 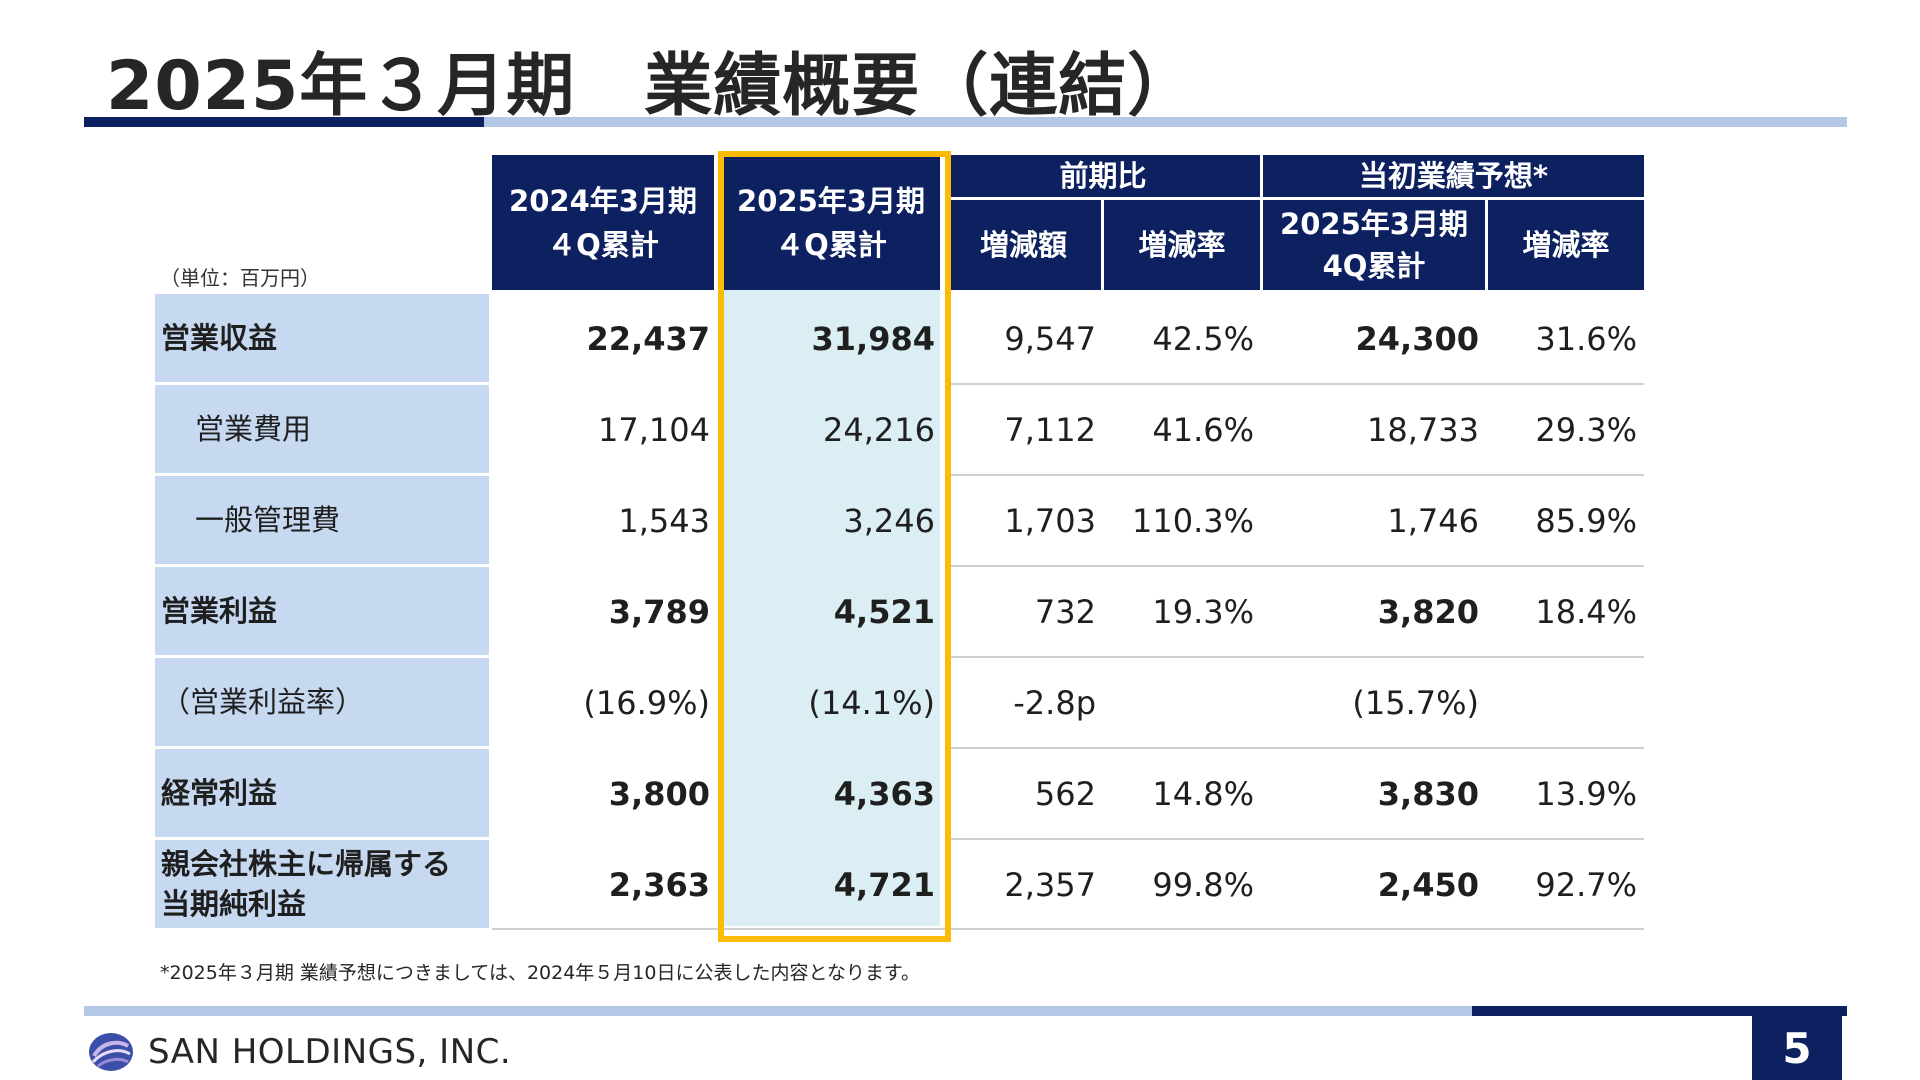 I want to click on unit-note: （単位：百万円）, so click(x=240, y=278).